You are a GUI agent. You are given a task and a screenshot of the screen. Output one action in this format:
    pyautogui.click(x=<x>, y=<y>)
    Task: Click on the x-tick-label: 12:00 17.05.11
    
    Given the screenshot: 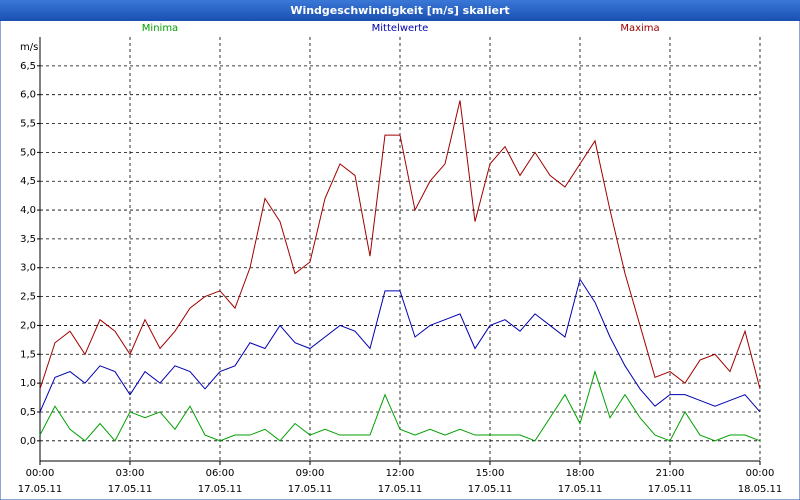 What is the action you would take?
    pyautogui.click(x=400, y=481)
    